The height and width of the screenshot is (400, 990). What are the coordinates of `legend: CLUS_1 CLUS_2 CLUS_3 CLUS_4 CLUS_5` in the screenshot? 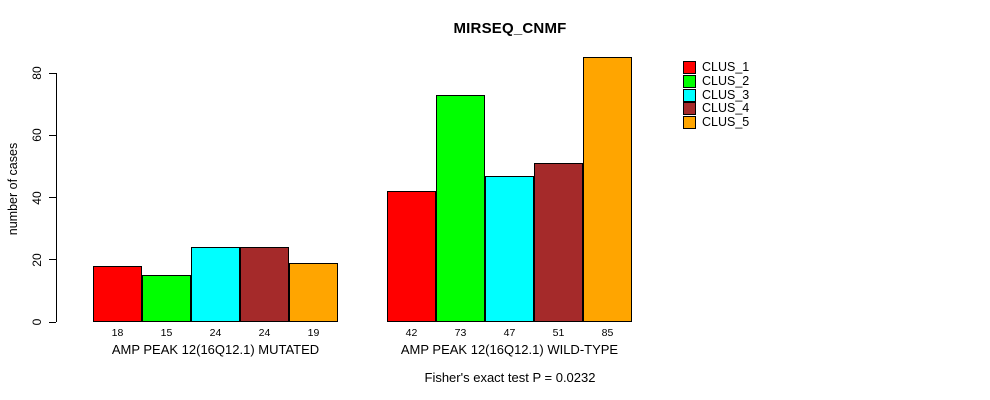 It's located at (716, 95).